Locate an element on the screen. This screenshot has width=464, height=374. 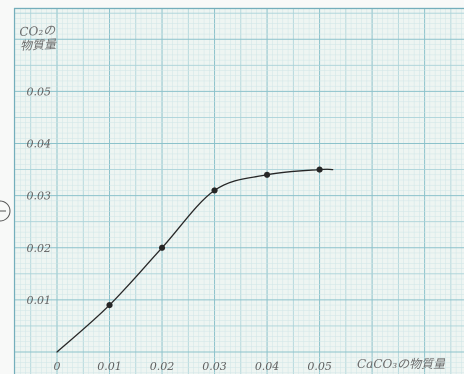
y-tick-label: 0.03 is located at coordinates (39, 196).